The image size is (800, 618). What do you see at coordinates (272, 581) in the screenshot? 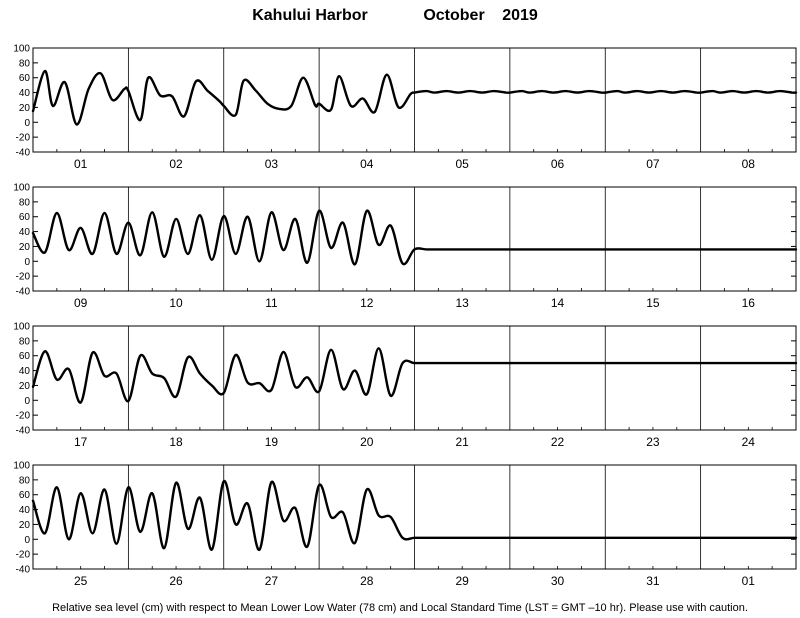
I see `day-label: 27` at bounding box center [272, 581].